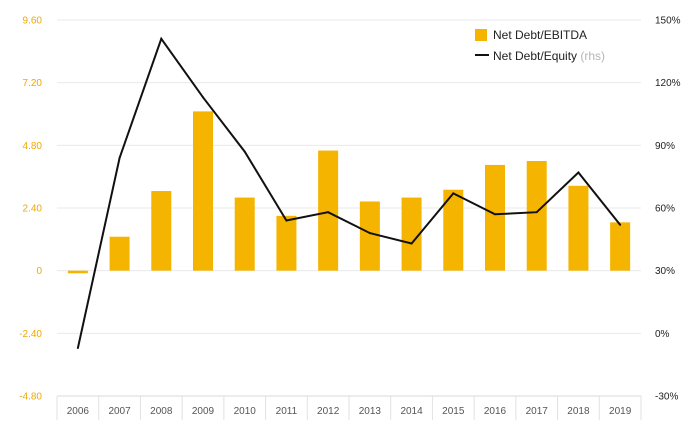  What do you see at coordinates (370, 411) in the screenshot?
I see `x-tick-label: 2013` at bounding box center [370, 411].